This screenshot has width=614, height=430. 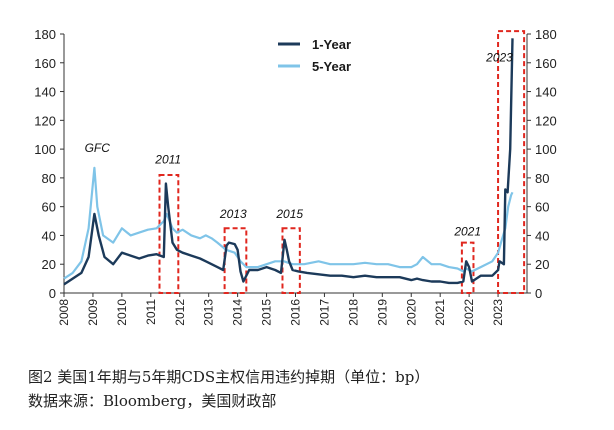 What do you see at coordinates (45, 149) in the screenshot?
I see `left-tick-label: 100` at bounding box center [45, 149].